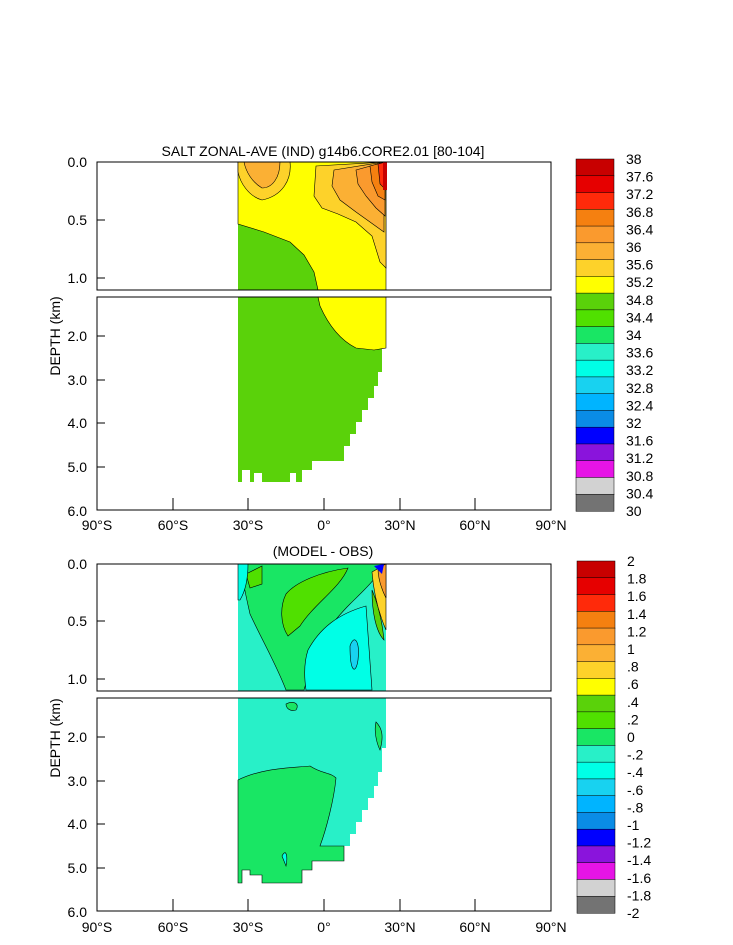 The image size is (733, 945). Describe the element at coordinates (639, 878) in the screenshot. I see `colorbar-label: -1.6` at that location.